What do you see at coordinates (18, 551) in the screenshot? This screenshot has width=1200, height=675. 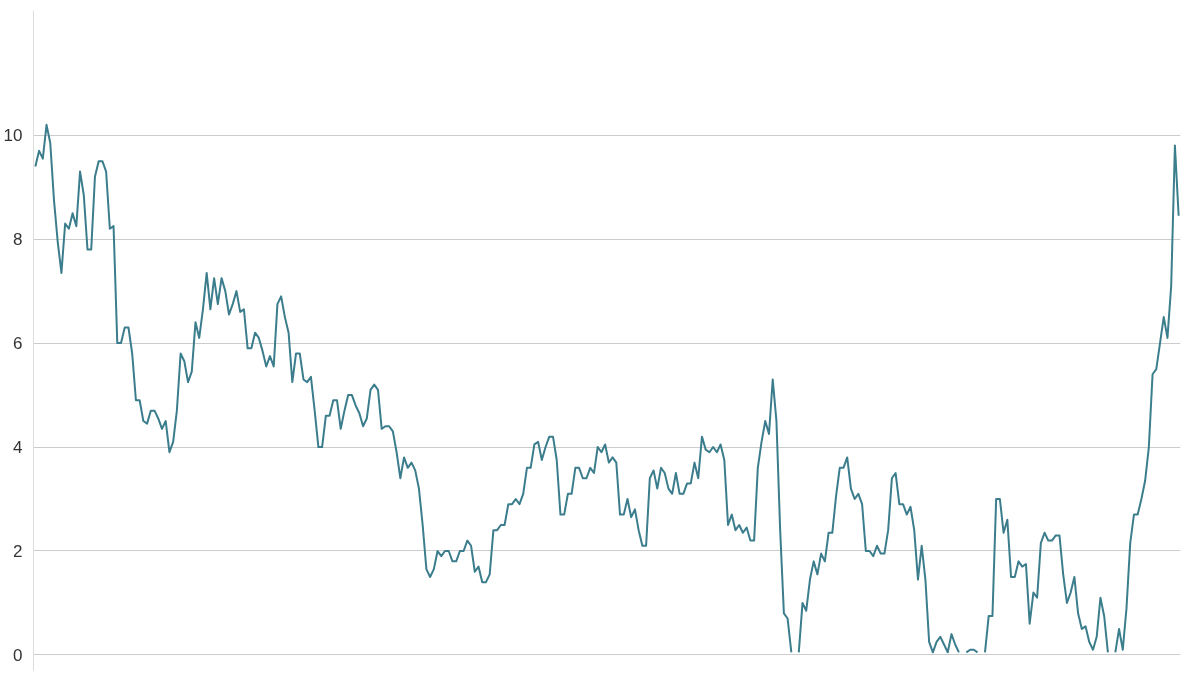 I see `y-tick-label: 2` at bounding box center [18, 551].